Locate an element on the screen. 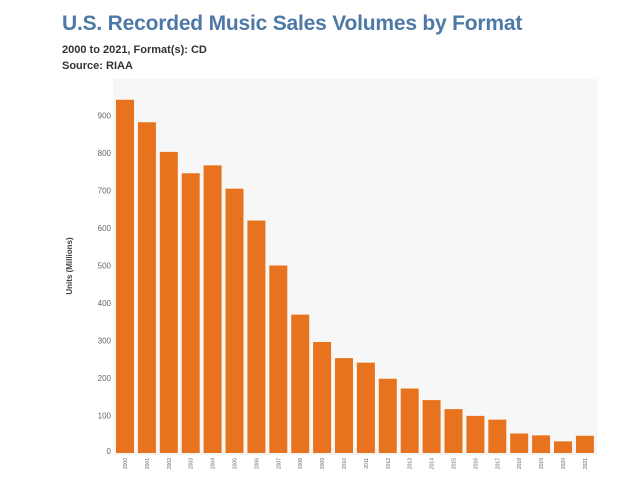  x-tick-label: 2010 is located at coordinates (345, 463).